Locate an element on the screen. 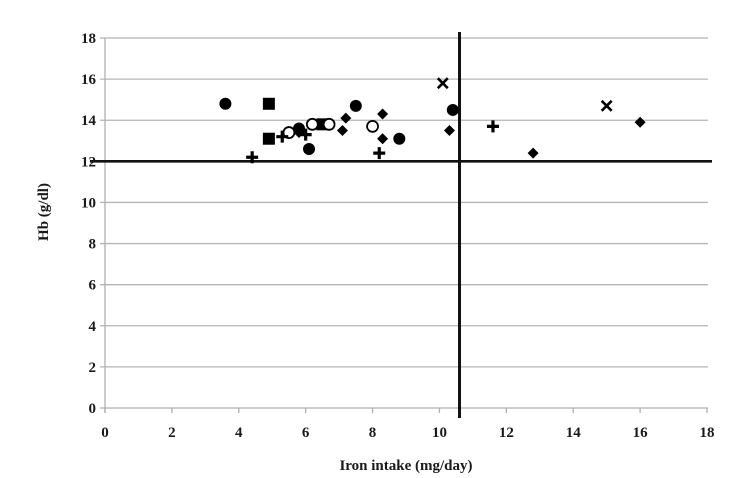 Image resolution: width=734 pixels, height=478 pixels. x-axis-title: Iron intake (mg/day) is located at coordinates (405, 466).